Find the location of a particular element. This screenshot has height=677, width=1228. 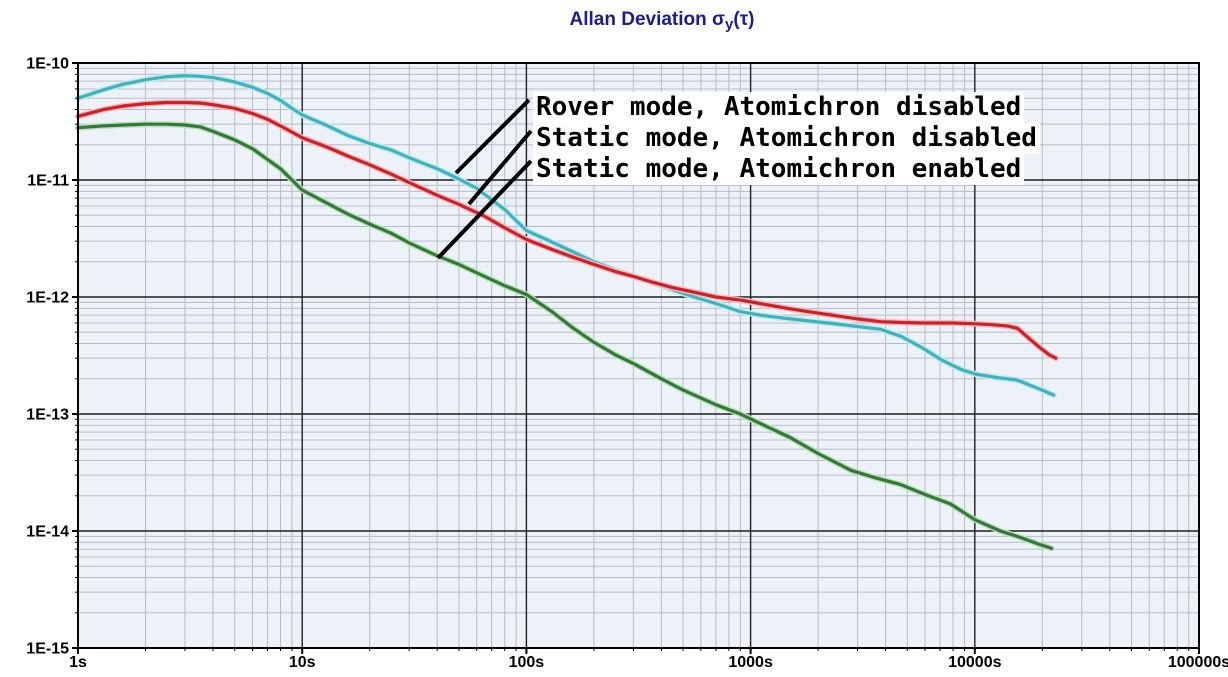

chart-title-suffix: (τ) is located at coordinates (744, 19).